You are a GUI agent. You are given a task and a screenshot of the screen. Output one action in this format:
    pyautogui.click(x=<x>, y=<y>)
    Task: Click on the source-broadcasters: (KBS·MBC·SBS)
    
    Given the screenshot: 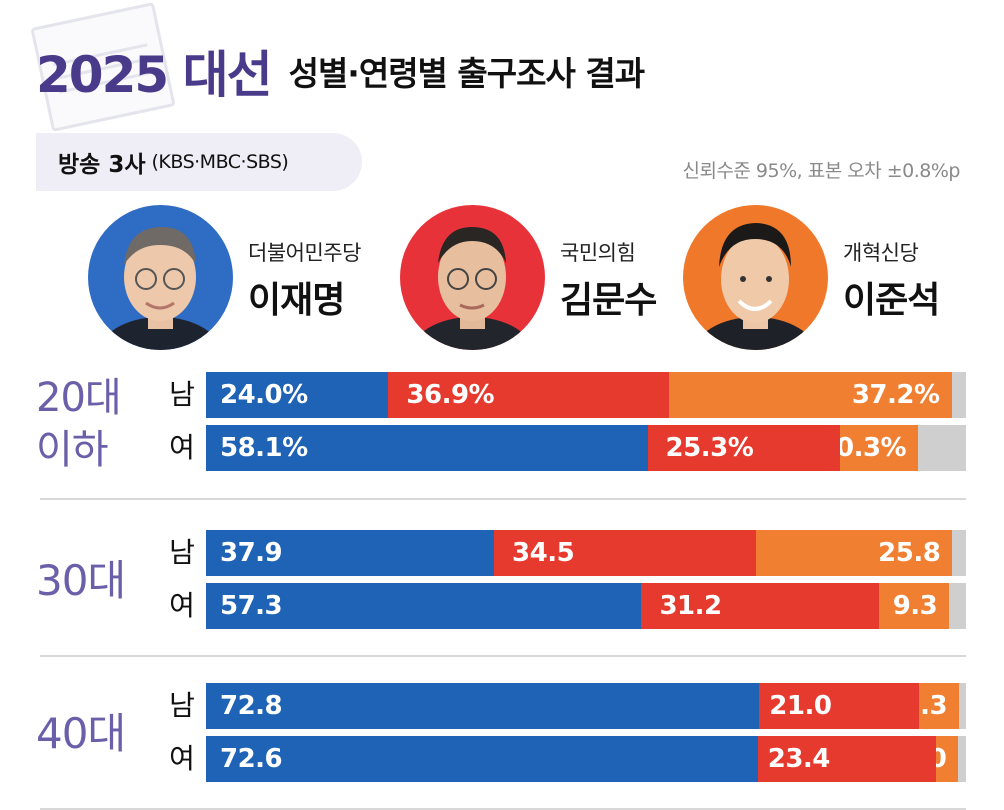 What is the action you would take?
    pyautogui.click(x=220, y=162)
    